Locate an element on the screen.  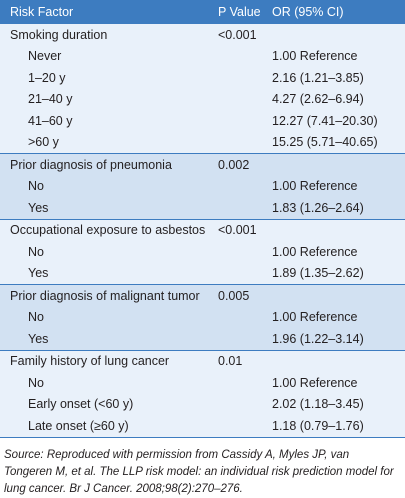
risk-factor: Smoking duration is located at coordinates (59, 34).